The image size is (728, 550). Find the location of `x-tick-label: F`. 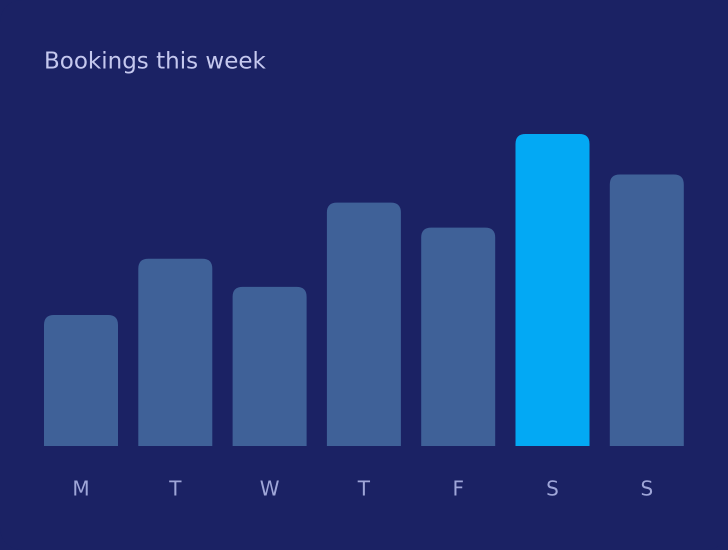

x-tick-label: F is located at coordinates (458, 489).